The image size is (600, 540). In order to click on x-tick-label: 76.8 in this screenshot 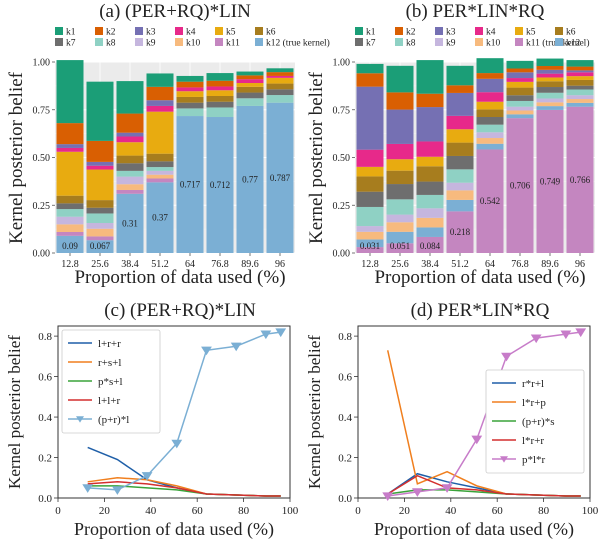, I will do `click(520, 264)`.